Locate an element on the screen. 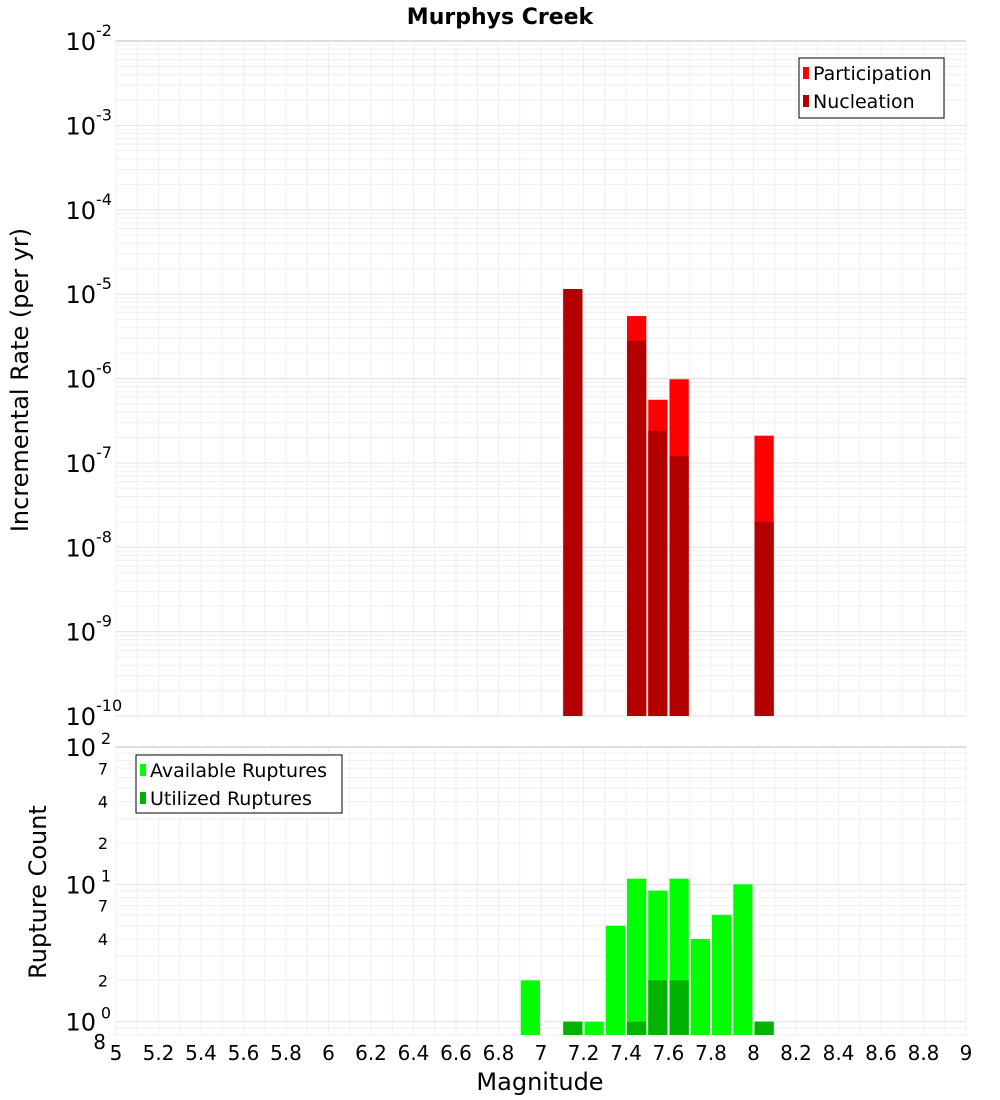  legend-label-nucleation: Nucleation is located at coordinates (864, 102).